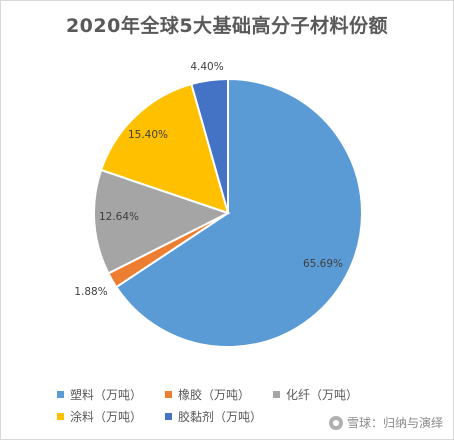 Image resolution: width=454 pixels, height=440 pixels. Describe the element at coordinates (119, 217) in the screenshot. I see `data-label-2: 12.64%` at that location.